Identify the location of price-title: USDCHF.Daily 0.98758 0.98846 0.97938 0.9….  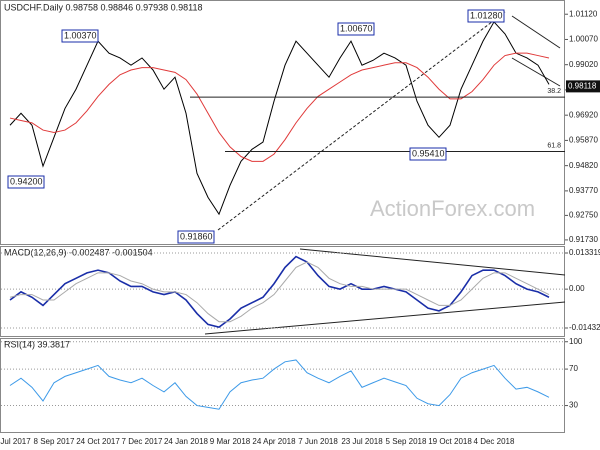
(103, 7).